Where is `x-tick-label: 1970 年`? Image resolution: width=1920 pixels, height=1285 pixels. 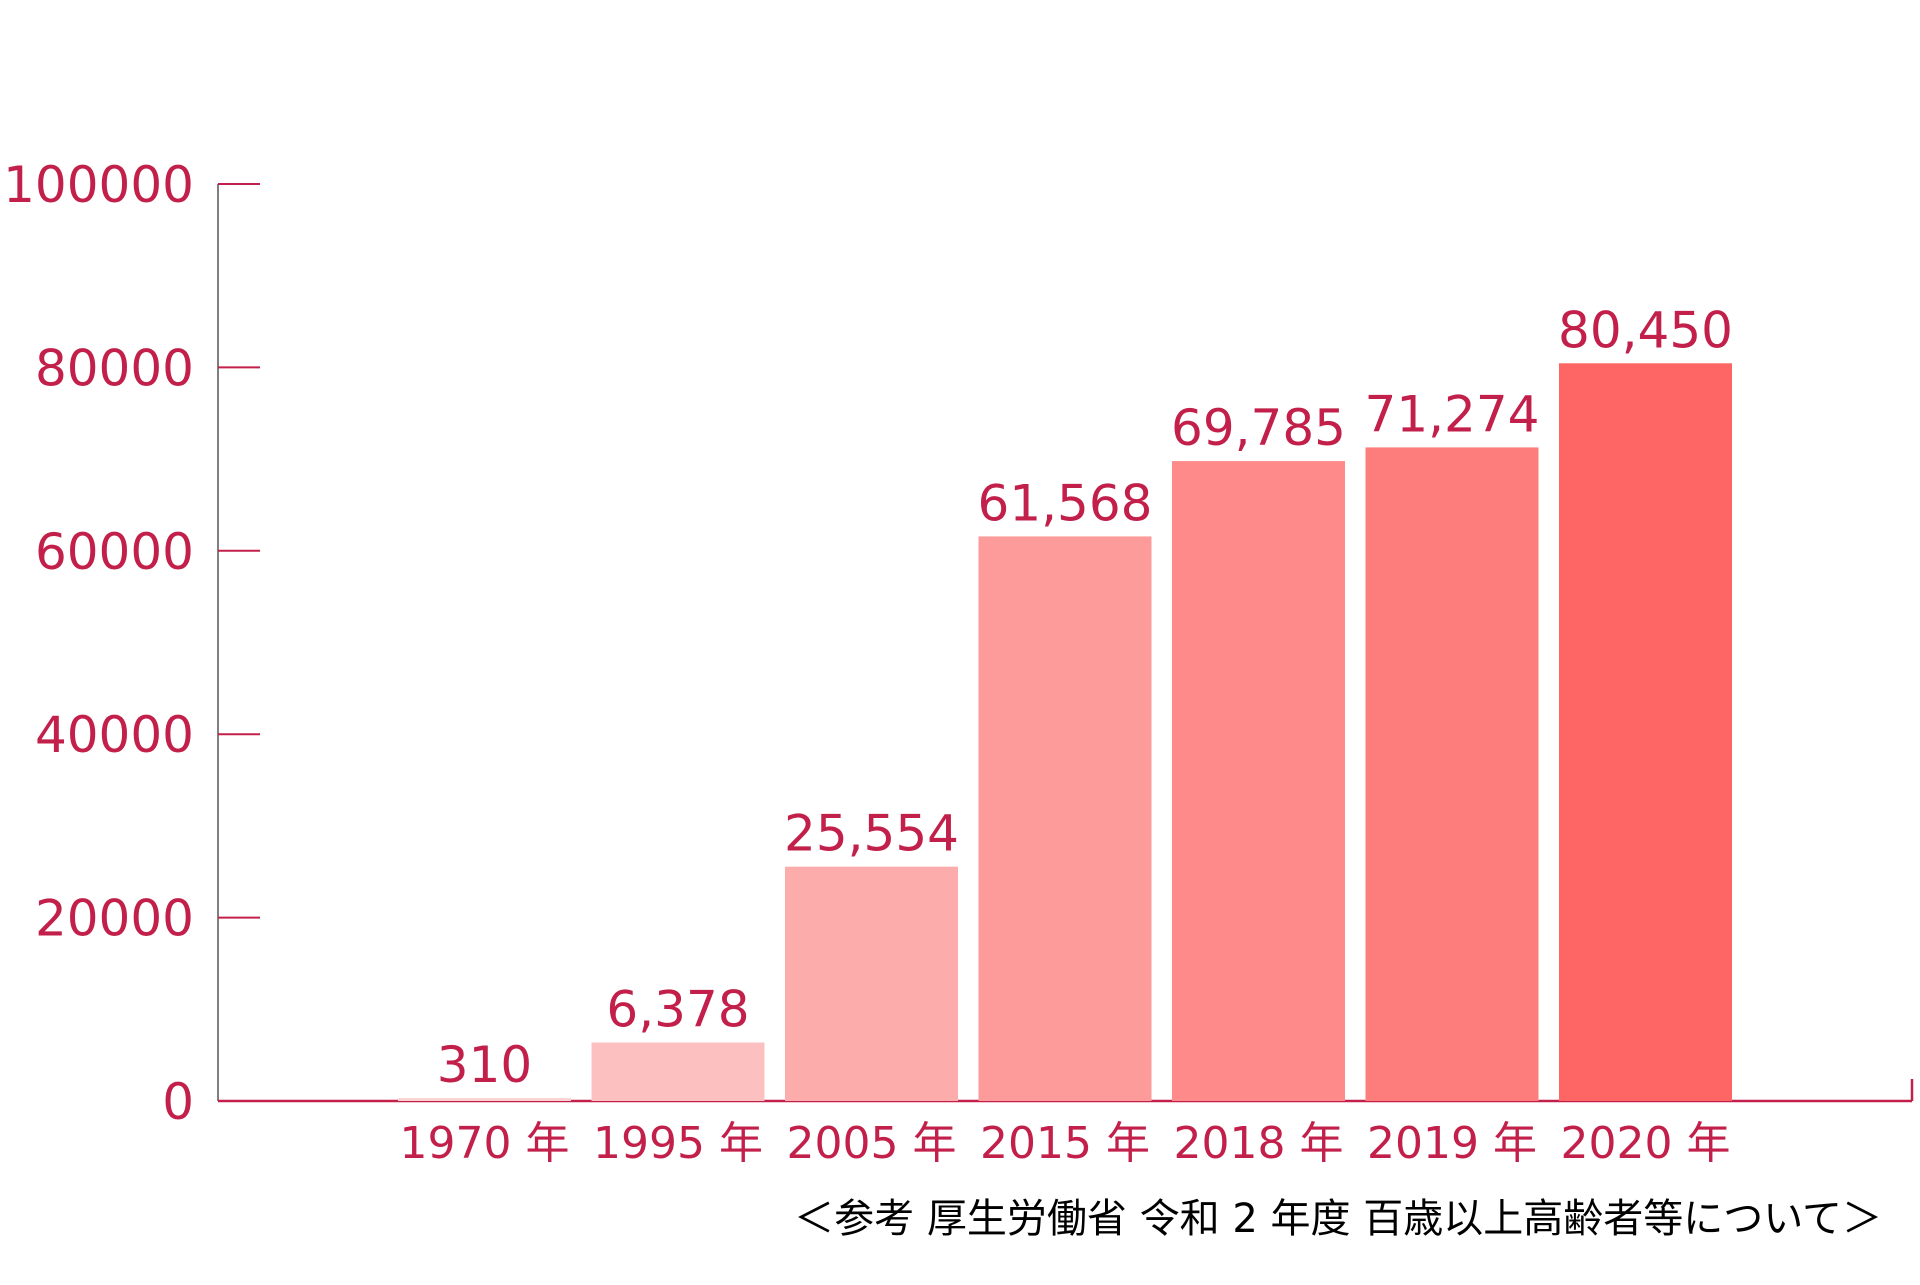
x-tick-label: 1970 年 is located at coordinates (485, 1143).